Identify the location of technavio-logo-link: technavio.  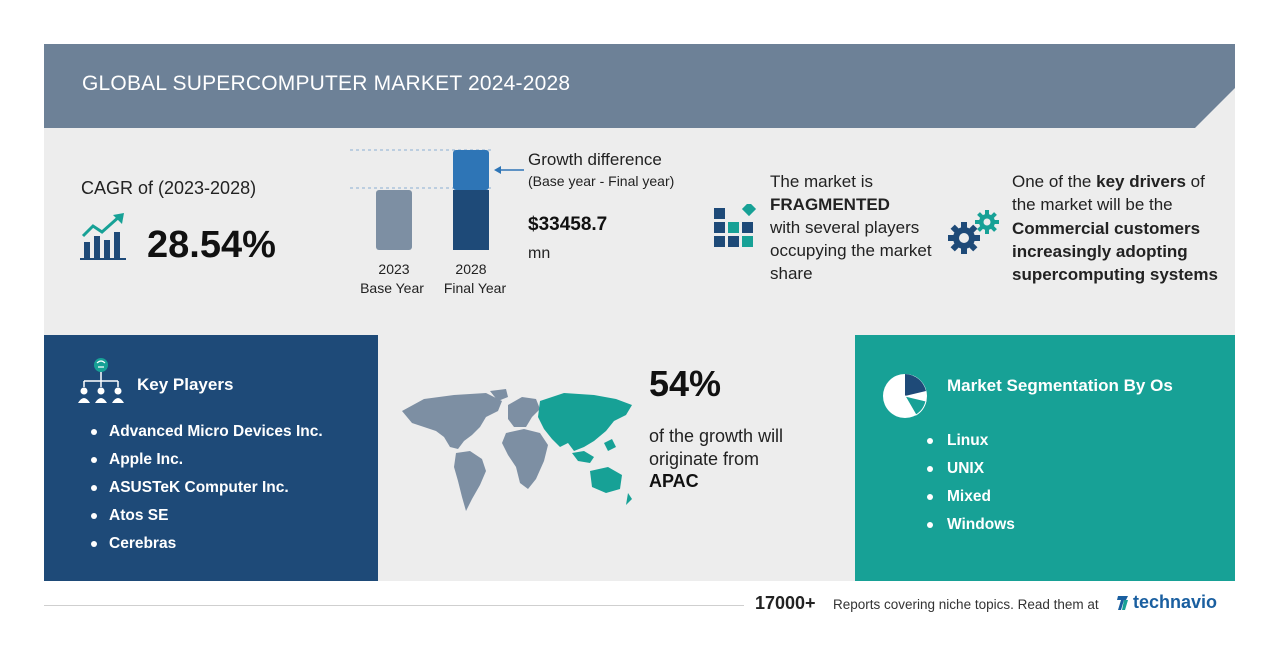
(1166, 602).